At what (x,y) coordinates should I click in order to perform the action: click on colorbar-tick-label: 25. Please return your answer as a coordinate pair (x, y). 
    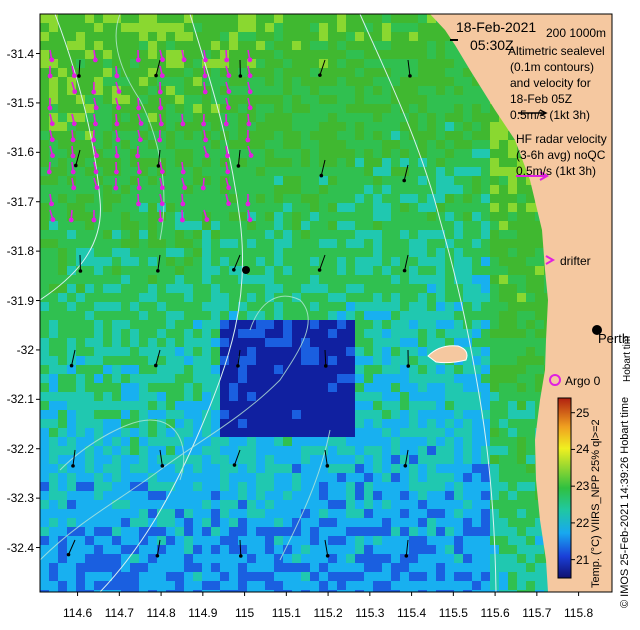
    Looking at the image, I should click on (583, 412).